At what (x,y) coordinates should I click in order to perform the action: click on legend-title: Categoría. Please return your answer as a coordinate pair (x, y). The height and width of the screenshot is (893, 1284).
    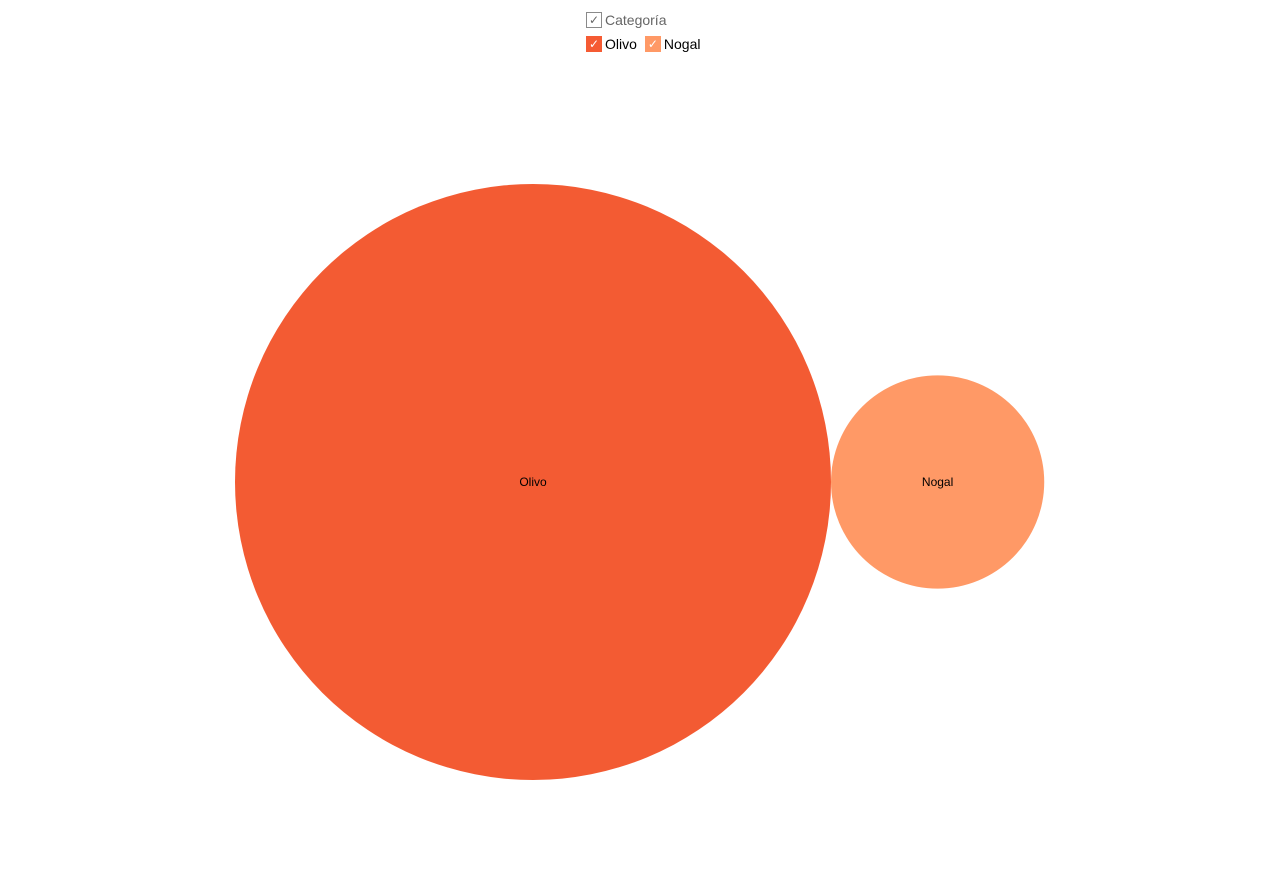
    Looking at the image, I should click on (636, 20).